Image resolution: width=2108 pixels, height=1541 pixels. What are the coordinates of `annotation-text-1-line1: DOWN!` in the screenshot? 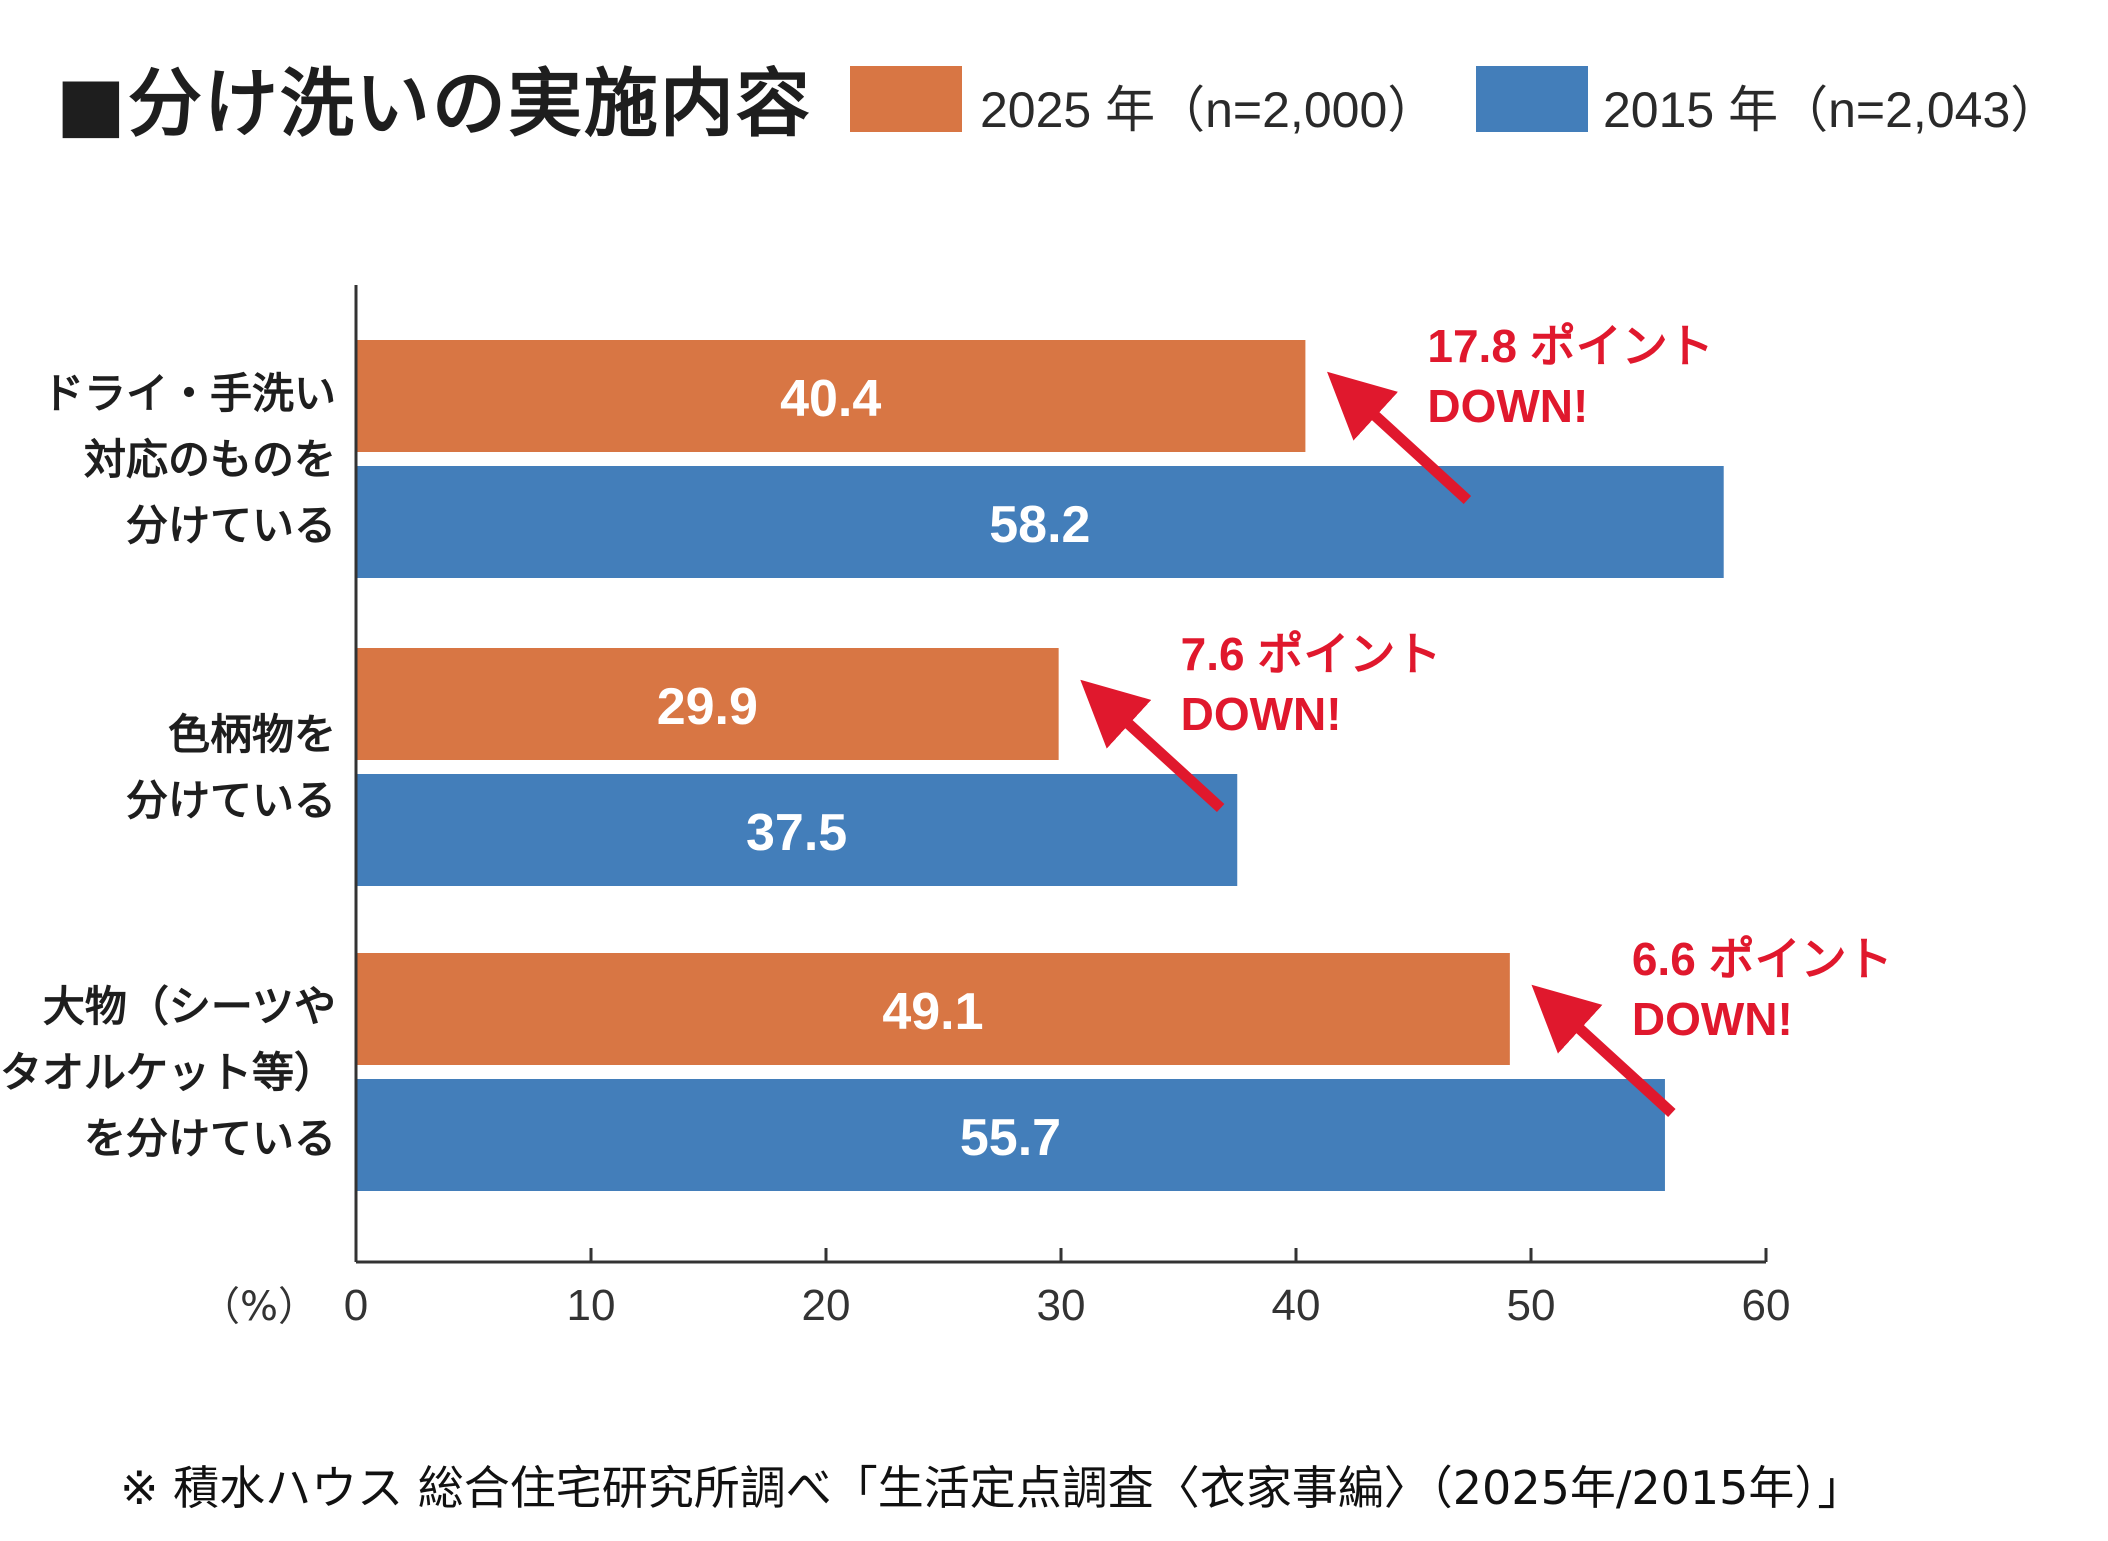 It's located at (1261, 714).